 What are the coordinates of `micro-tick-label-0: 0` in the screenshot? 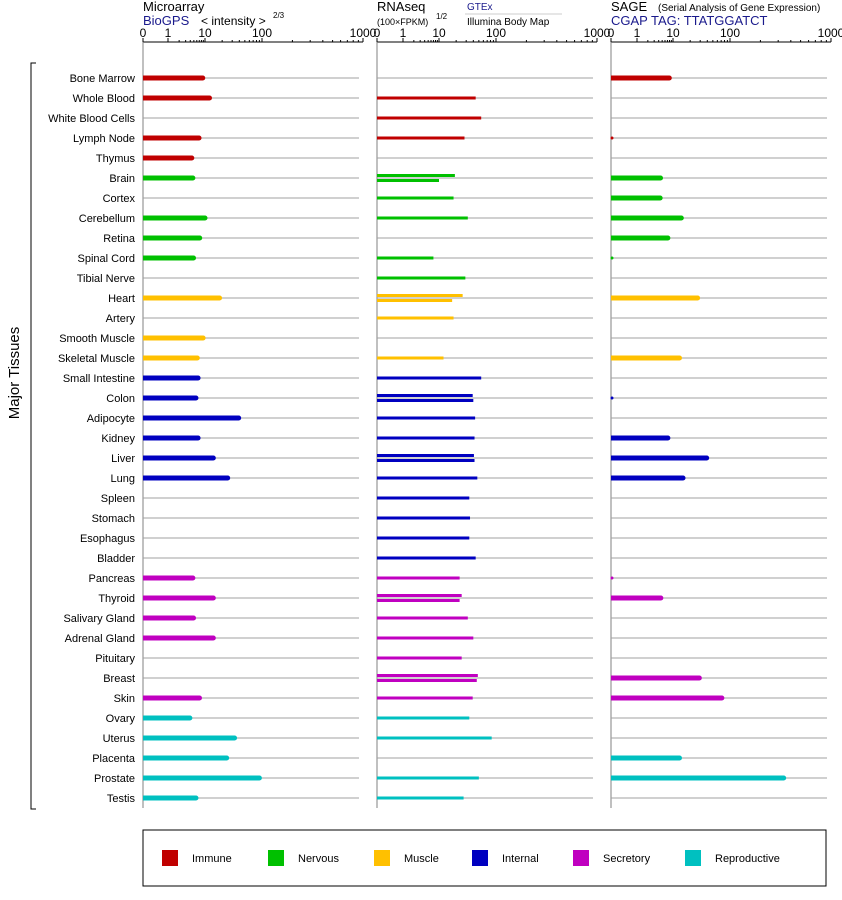 It's located at (143, 33).